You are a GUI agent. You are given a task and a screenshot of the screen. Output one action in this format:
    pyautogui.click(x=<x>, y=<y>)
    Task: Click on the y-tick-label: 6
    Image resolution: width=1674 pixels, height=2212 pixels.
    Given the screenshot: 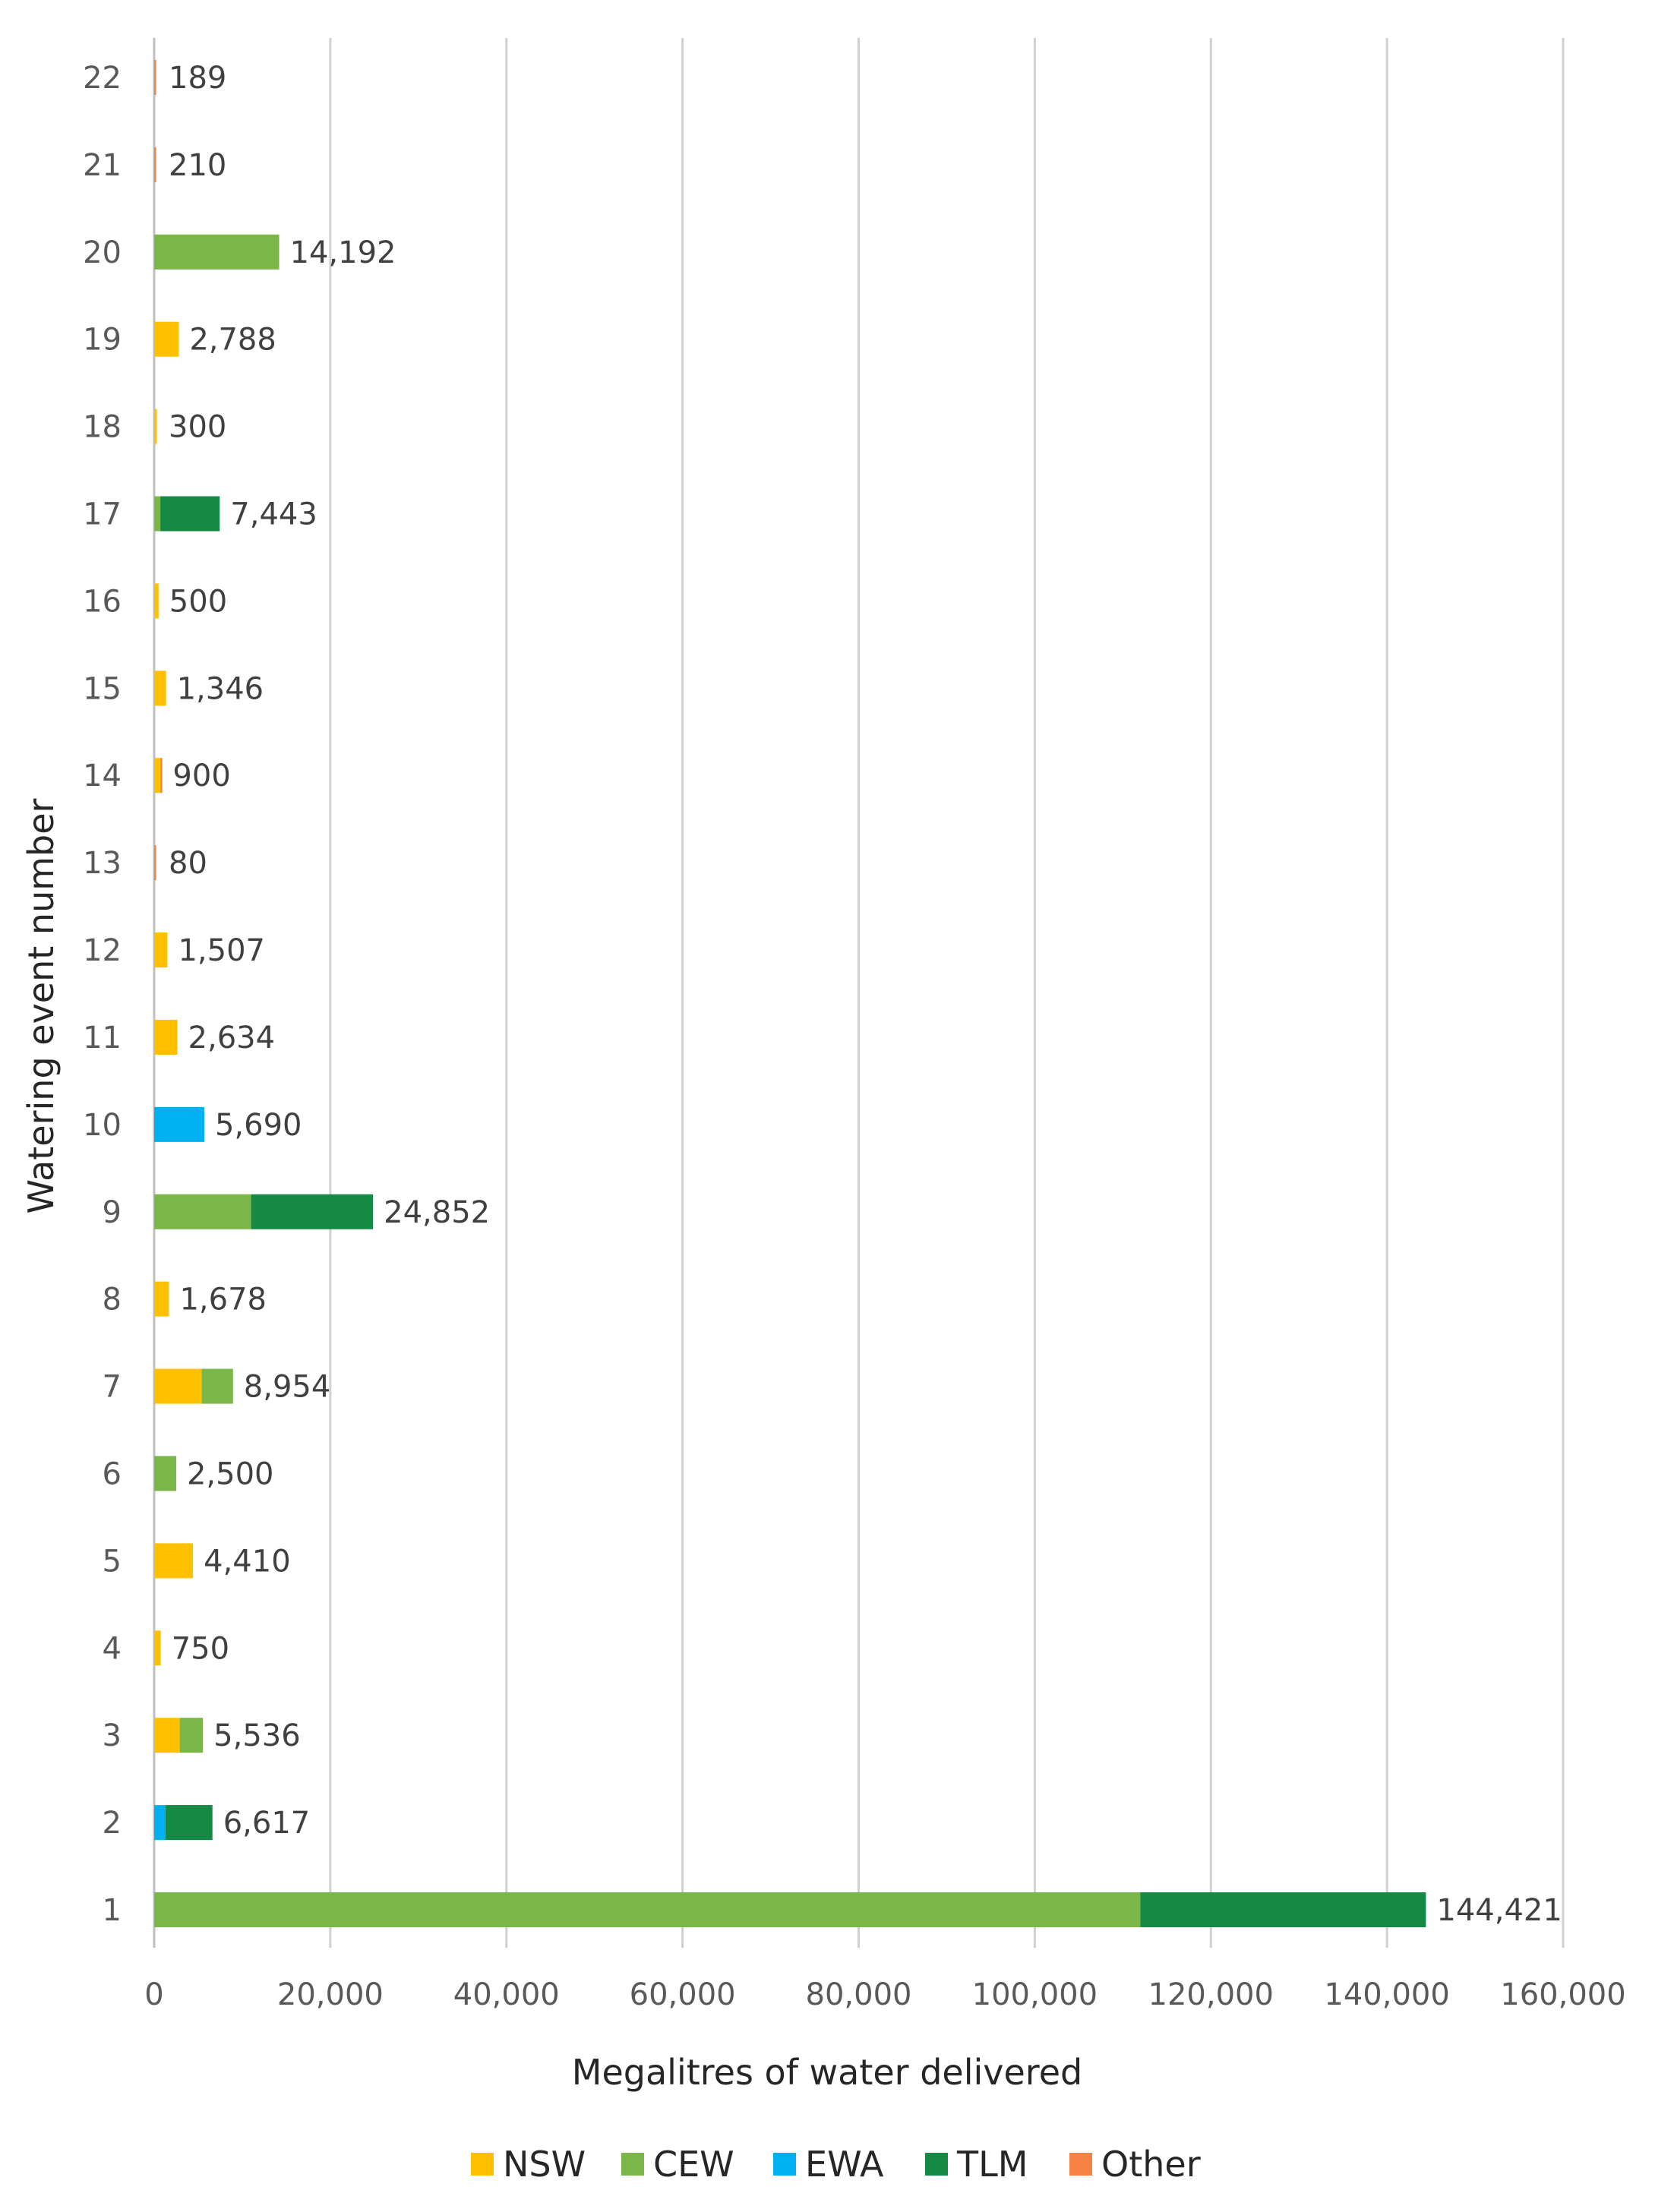 What is the action you would take?
    pyautogui.click(x=112, y=1473)
    